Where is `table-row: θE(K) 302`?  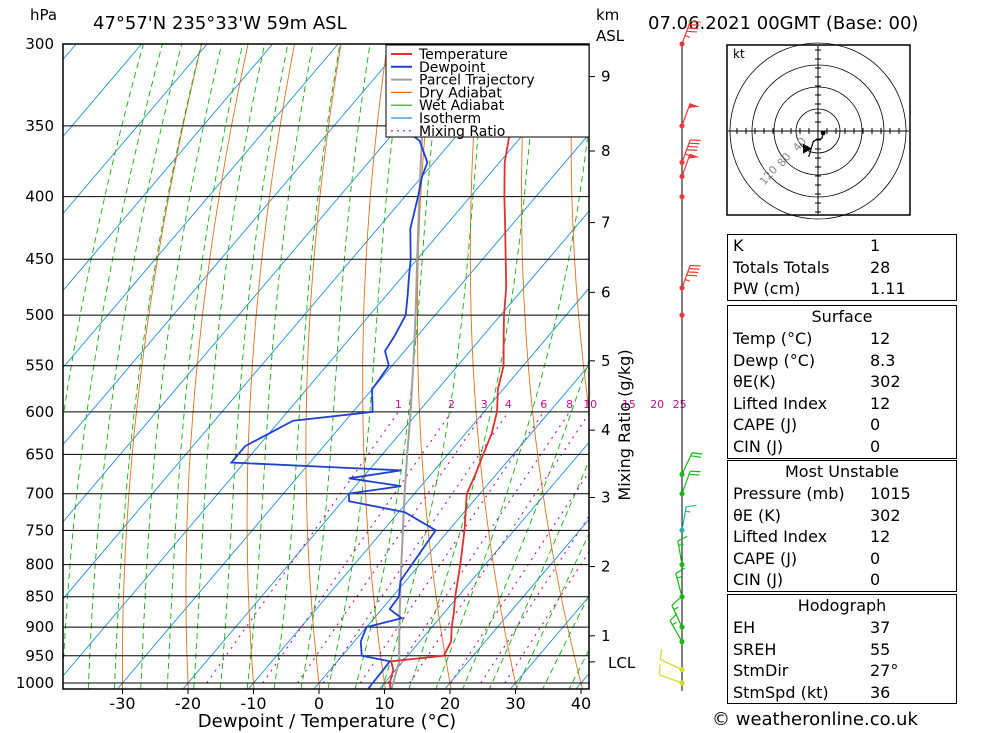 table-row: θE(K) 302 is located at coordinates (842, 382).